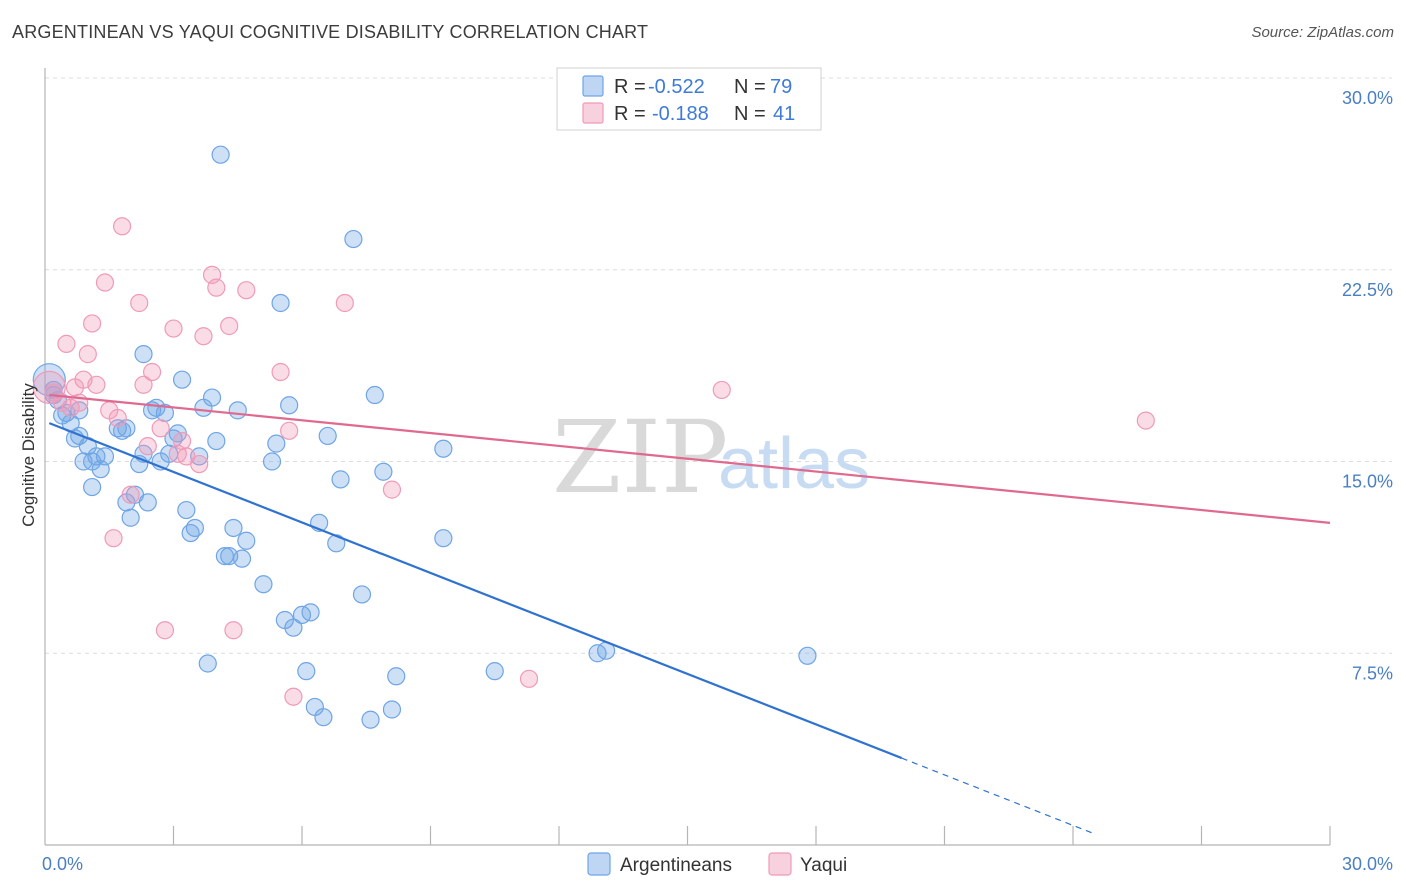  I want to click on legend-n-value-yaqui: 41, so click(784, 114).